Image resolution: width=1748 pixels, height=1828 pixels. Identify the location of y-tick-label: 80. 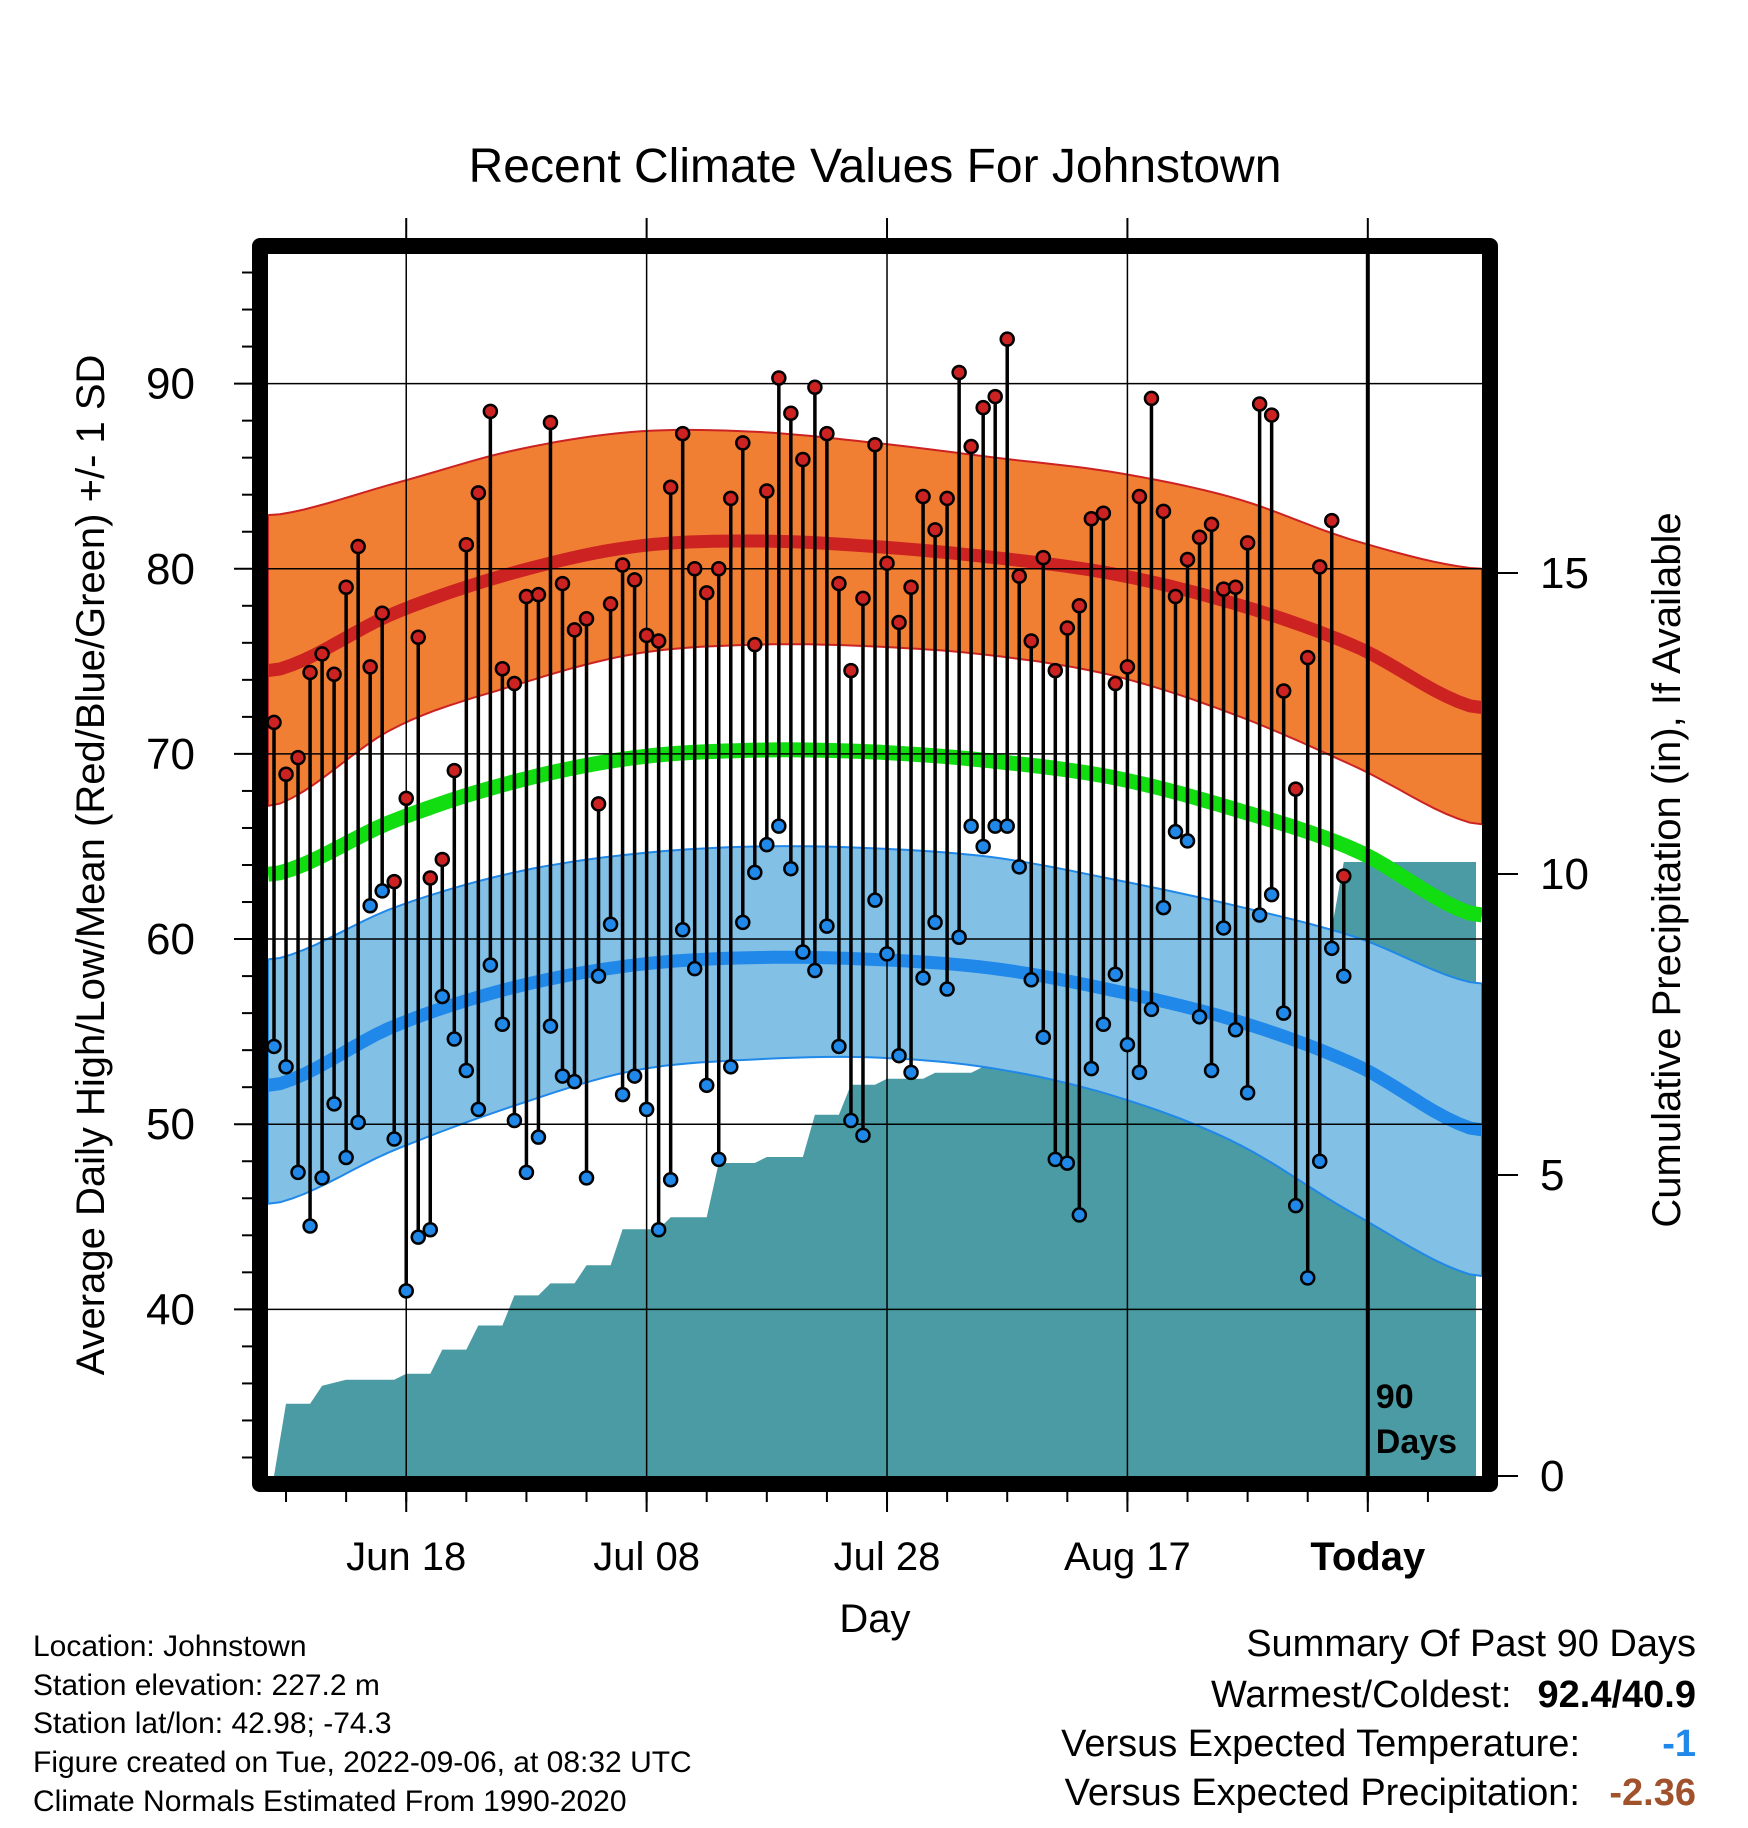
(170, 569).